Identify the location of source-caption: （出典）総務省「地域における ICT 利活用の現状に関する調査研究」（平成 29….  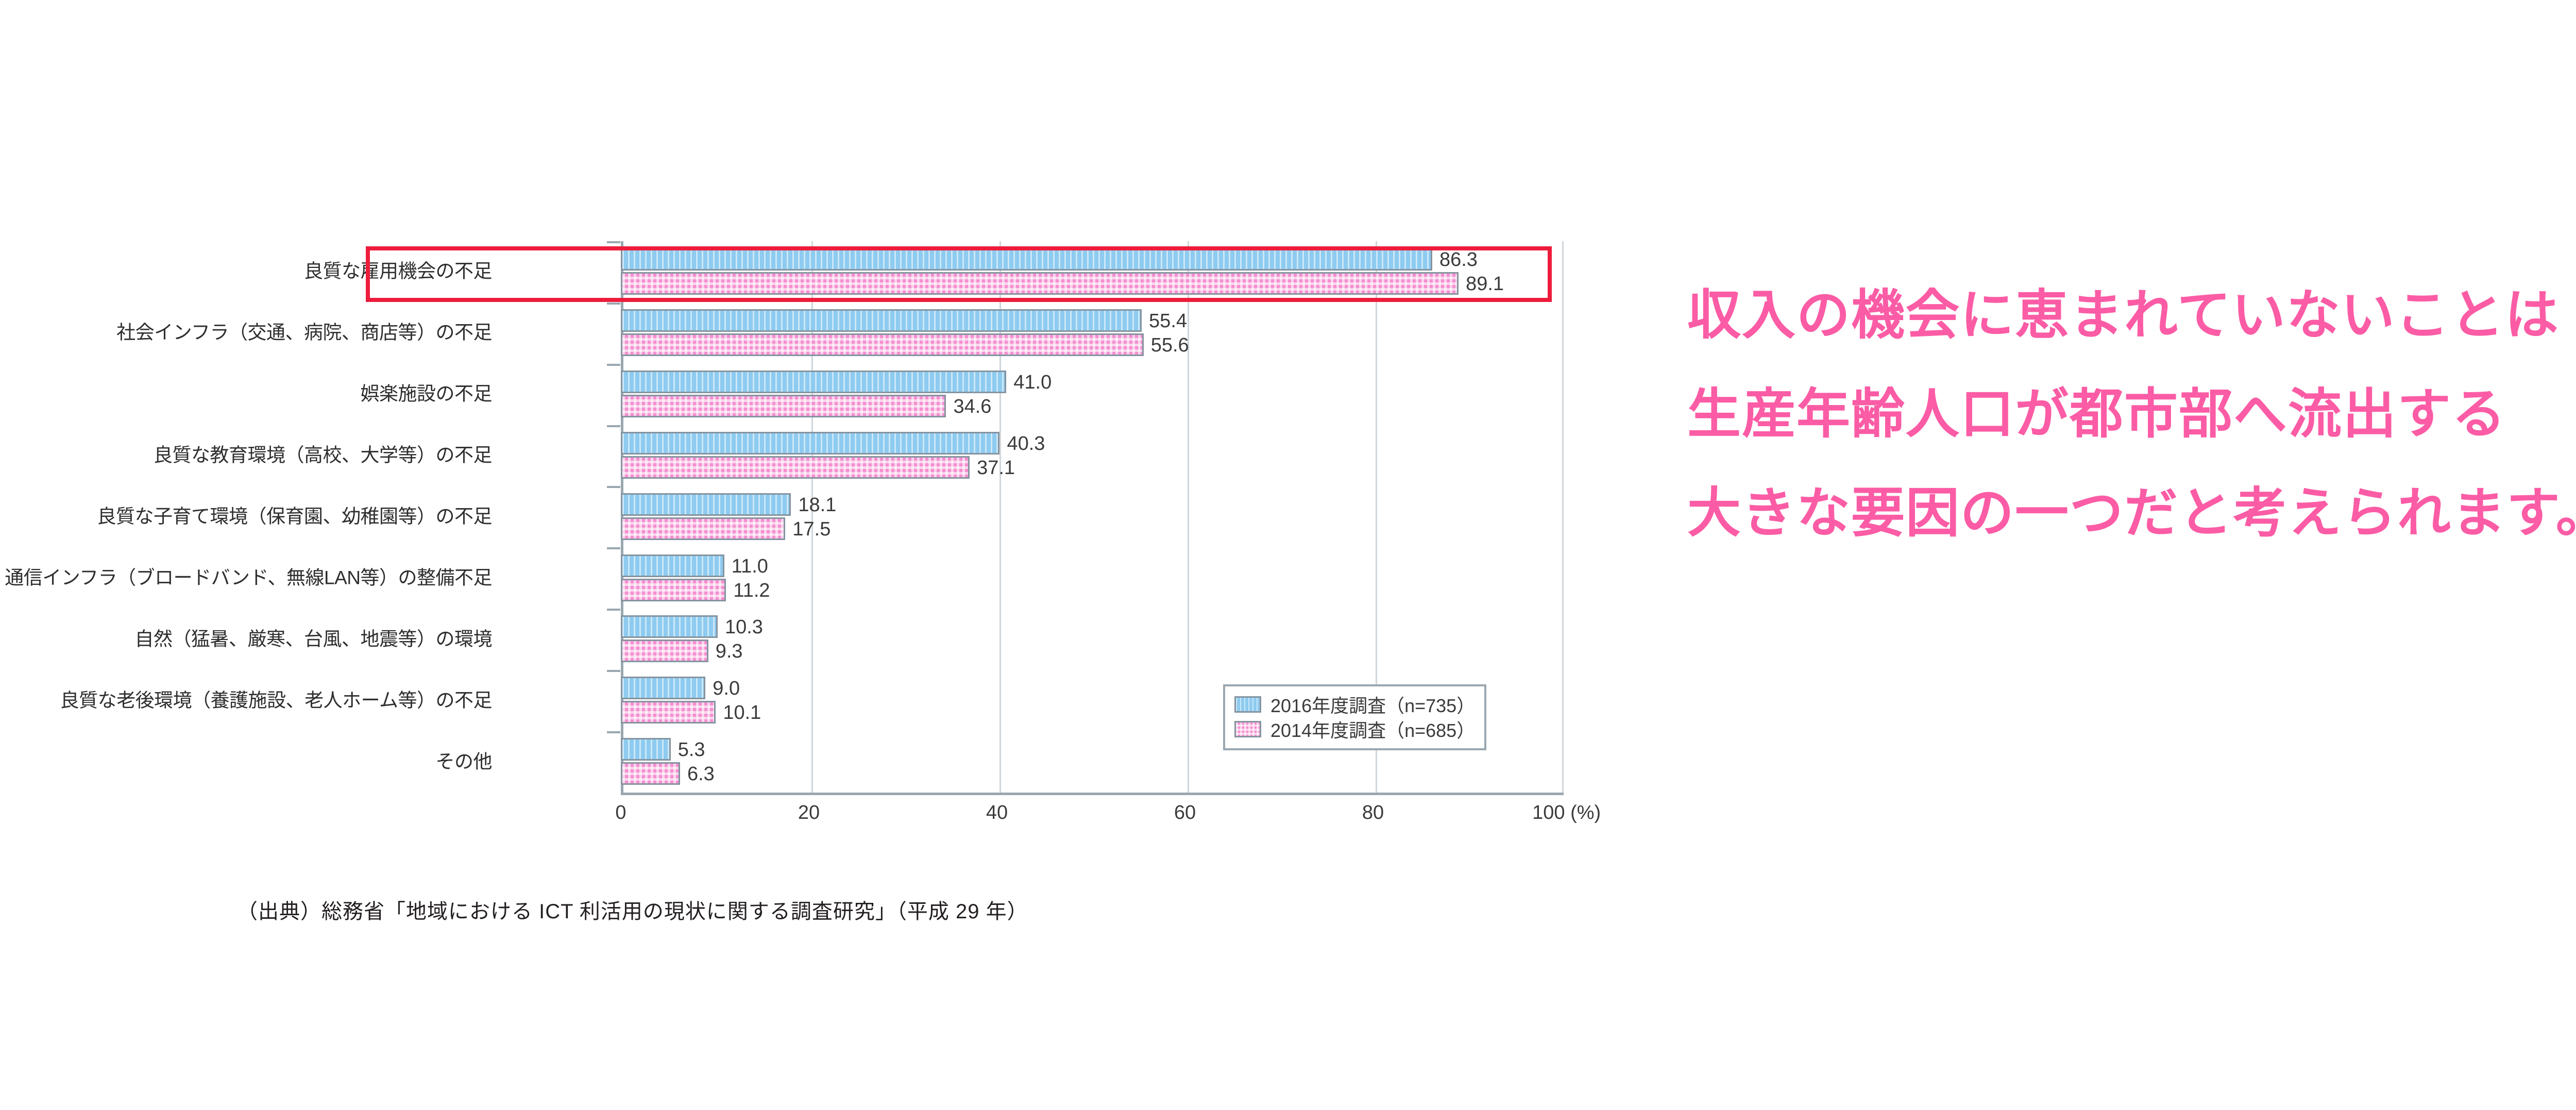
(632, 911).